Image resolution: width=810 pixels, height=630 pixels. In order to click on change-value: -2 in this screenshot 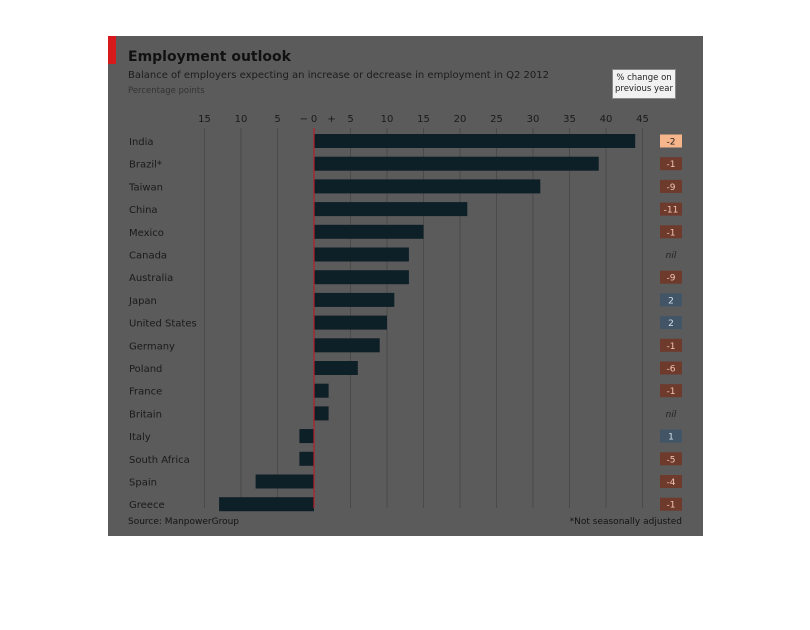, I will do `click(671, 143)`.